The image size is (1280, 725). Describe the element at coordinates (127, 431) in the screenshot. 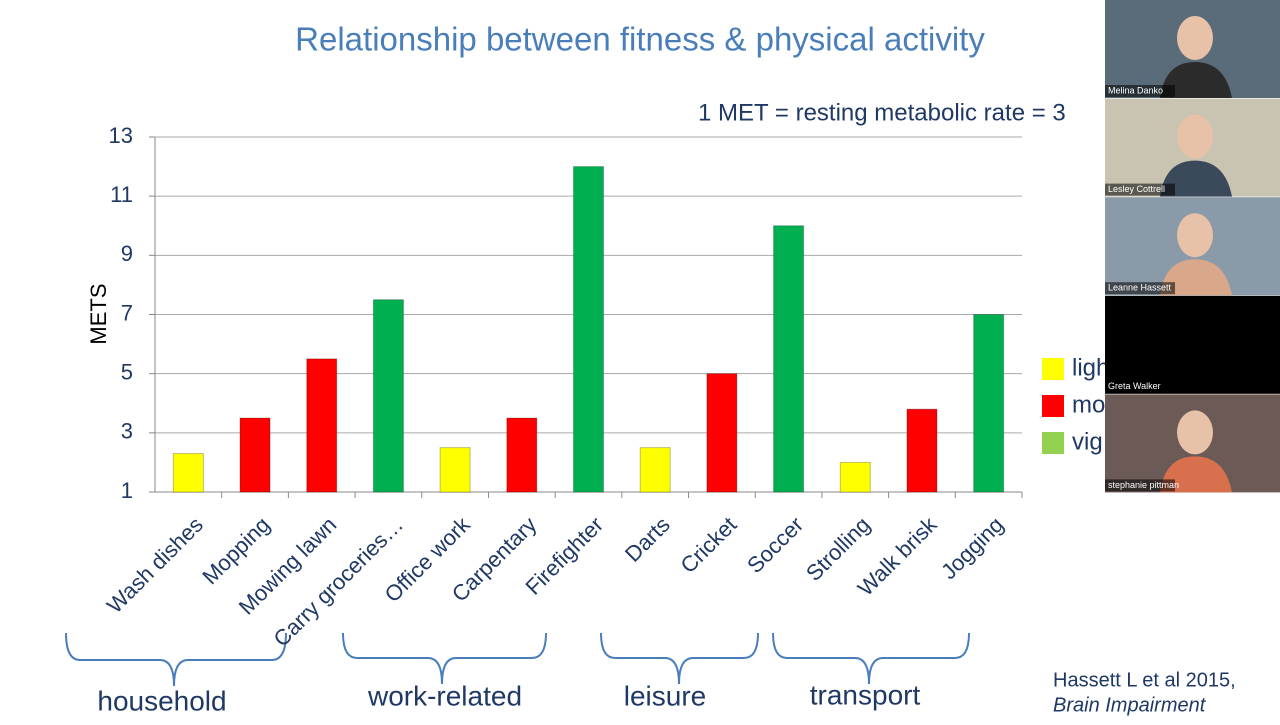

I see `y-tick-label: 3` at that location.